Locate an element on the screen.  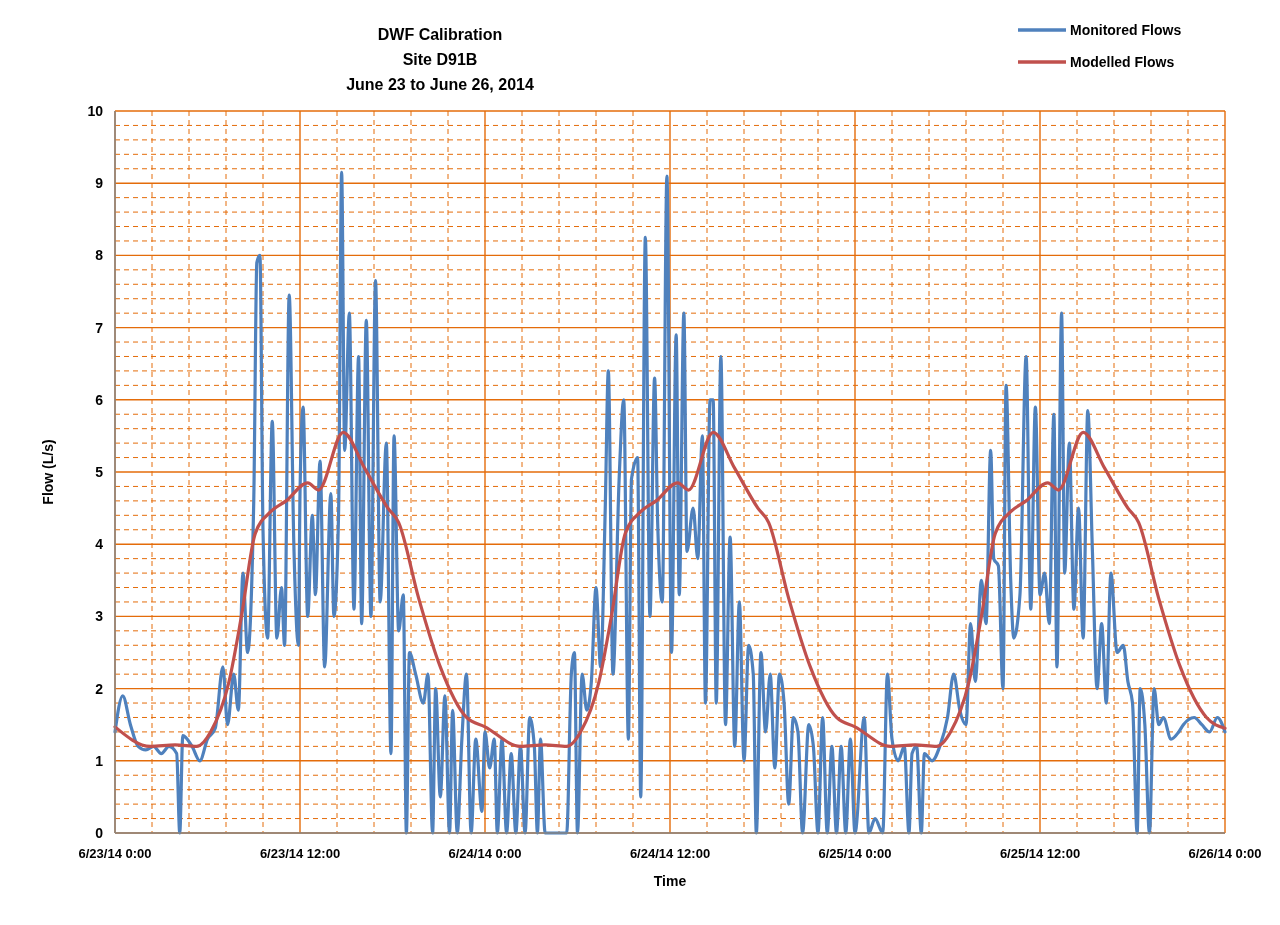
legend-label: Modelled Flows is located at coordinates (1122, 62).